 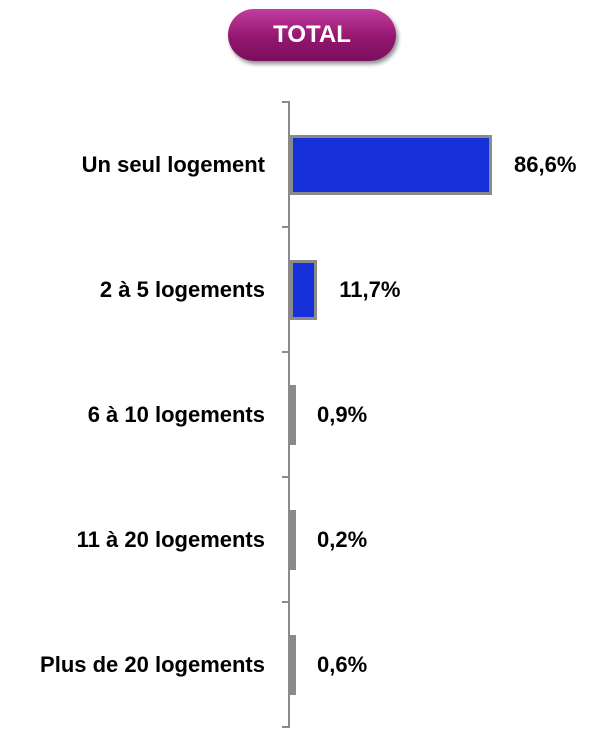 What do you see at coordinates (342, 414) in the screenshot?
I see `value-label: 0,9%` at bounding box center [342, 414].